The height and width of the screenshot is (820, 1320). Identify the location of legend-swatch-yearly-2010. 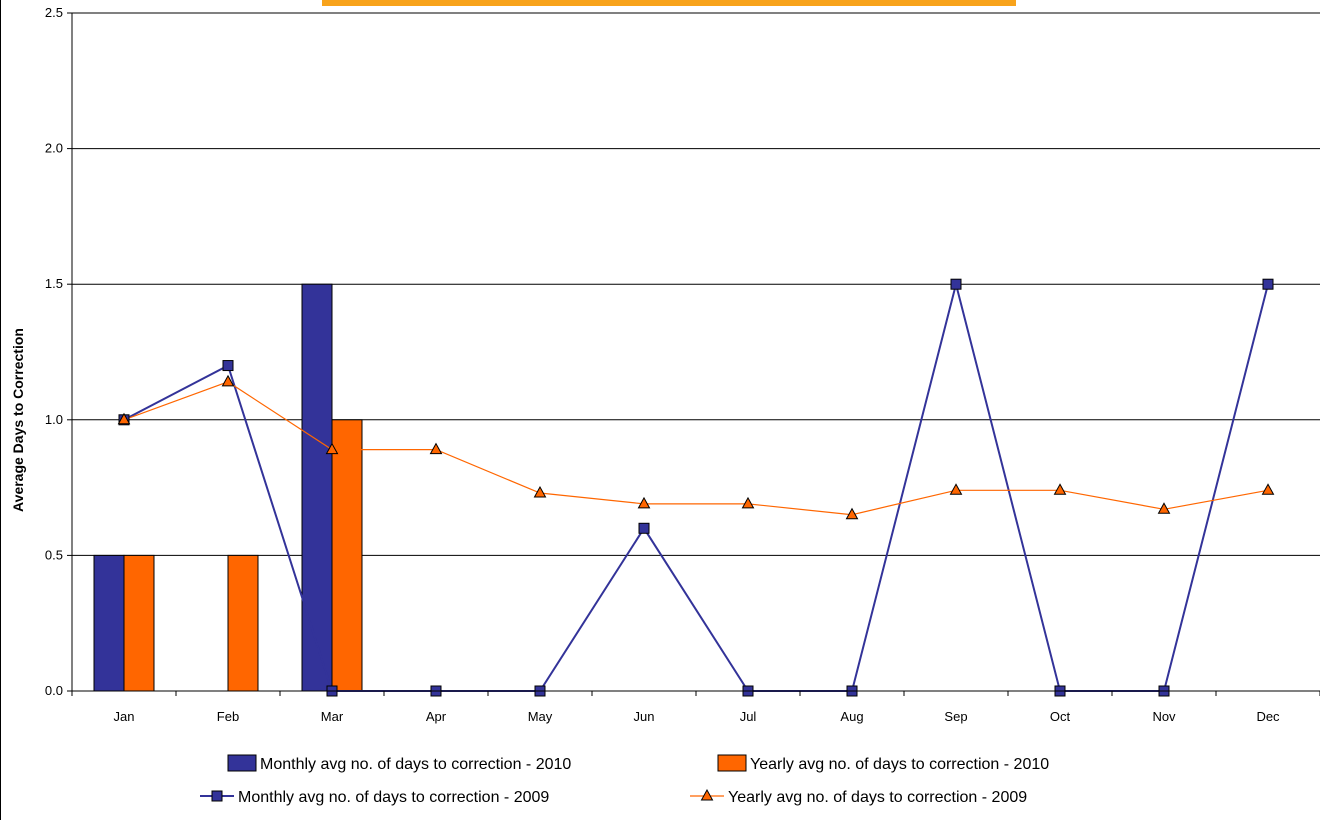
(732, 763).